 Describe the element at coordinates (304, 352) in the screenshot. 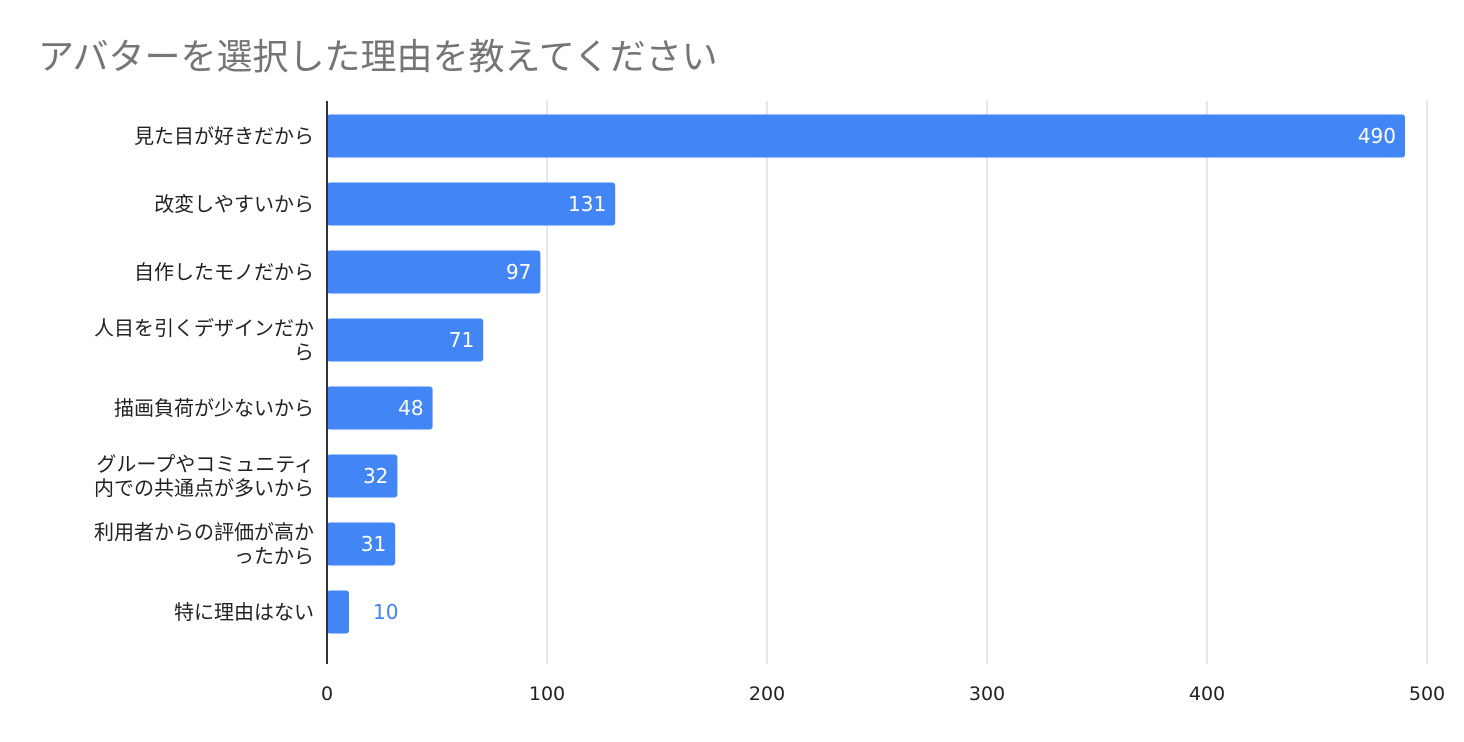

I see `category-label-line: ら` at that location.